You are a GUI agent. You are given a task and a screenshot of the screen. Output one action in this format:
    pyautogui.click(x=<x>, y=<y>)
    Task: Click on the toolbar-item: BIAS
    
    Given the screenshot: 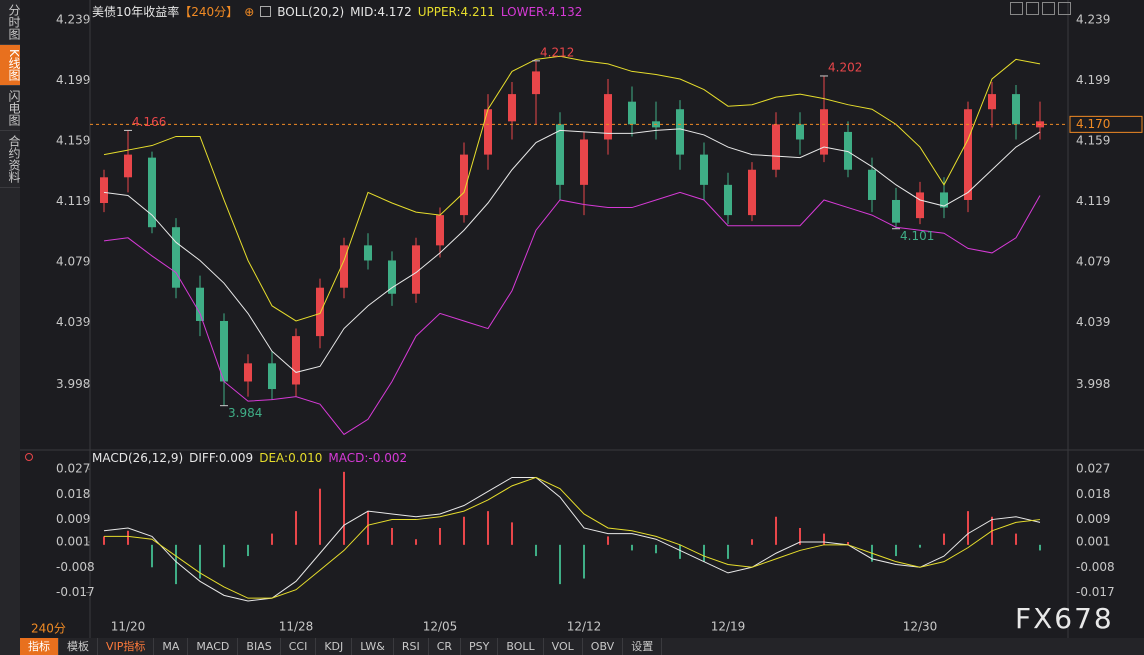 What is the action you would take?
    pyautogui.click(x=259, y=646)
    